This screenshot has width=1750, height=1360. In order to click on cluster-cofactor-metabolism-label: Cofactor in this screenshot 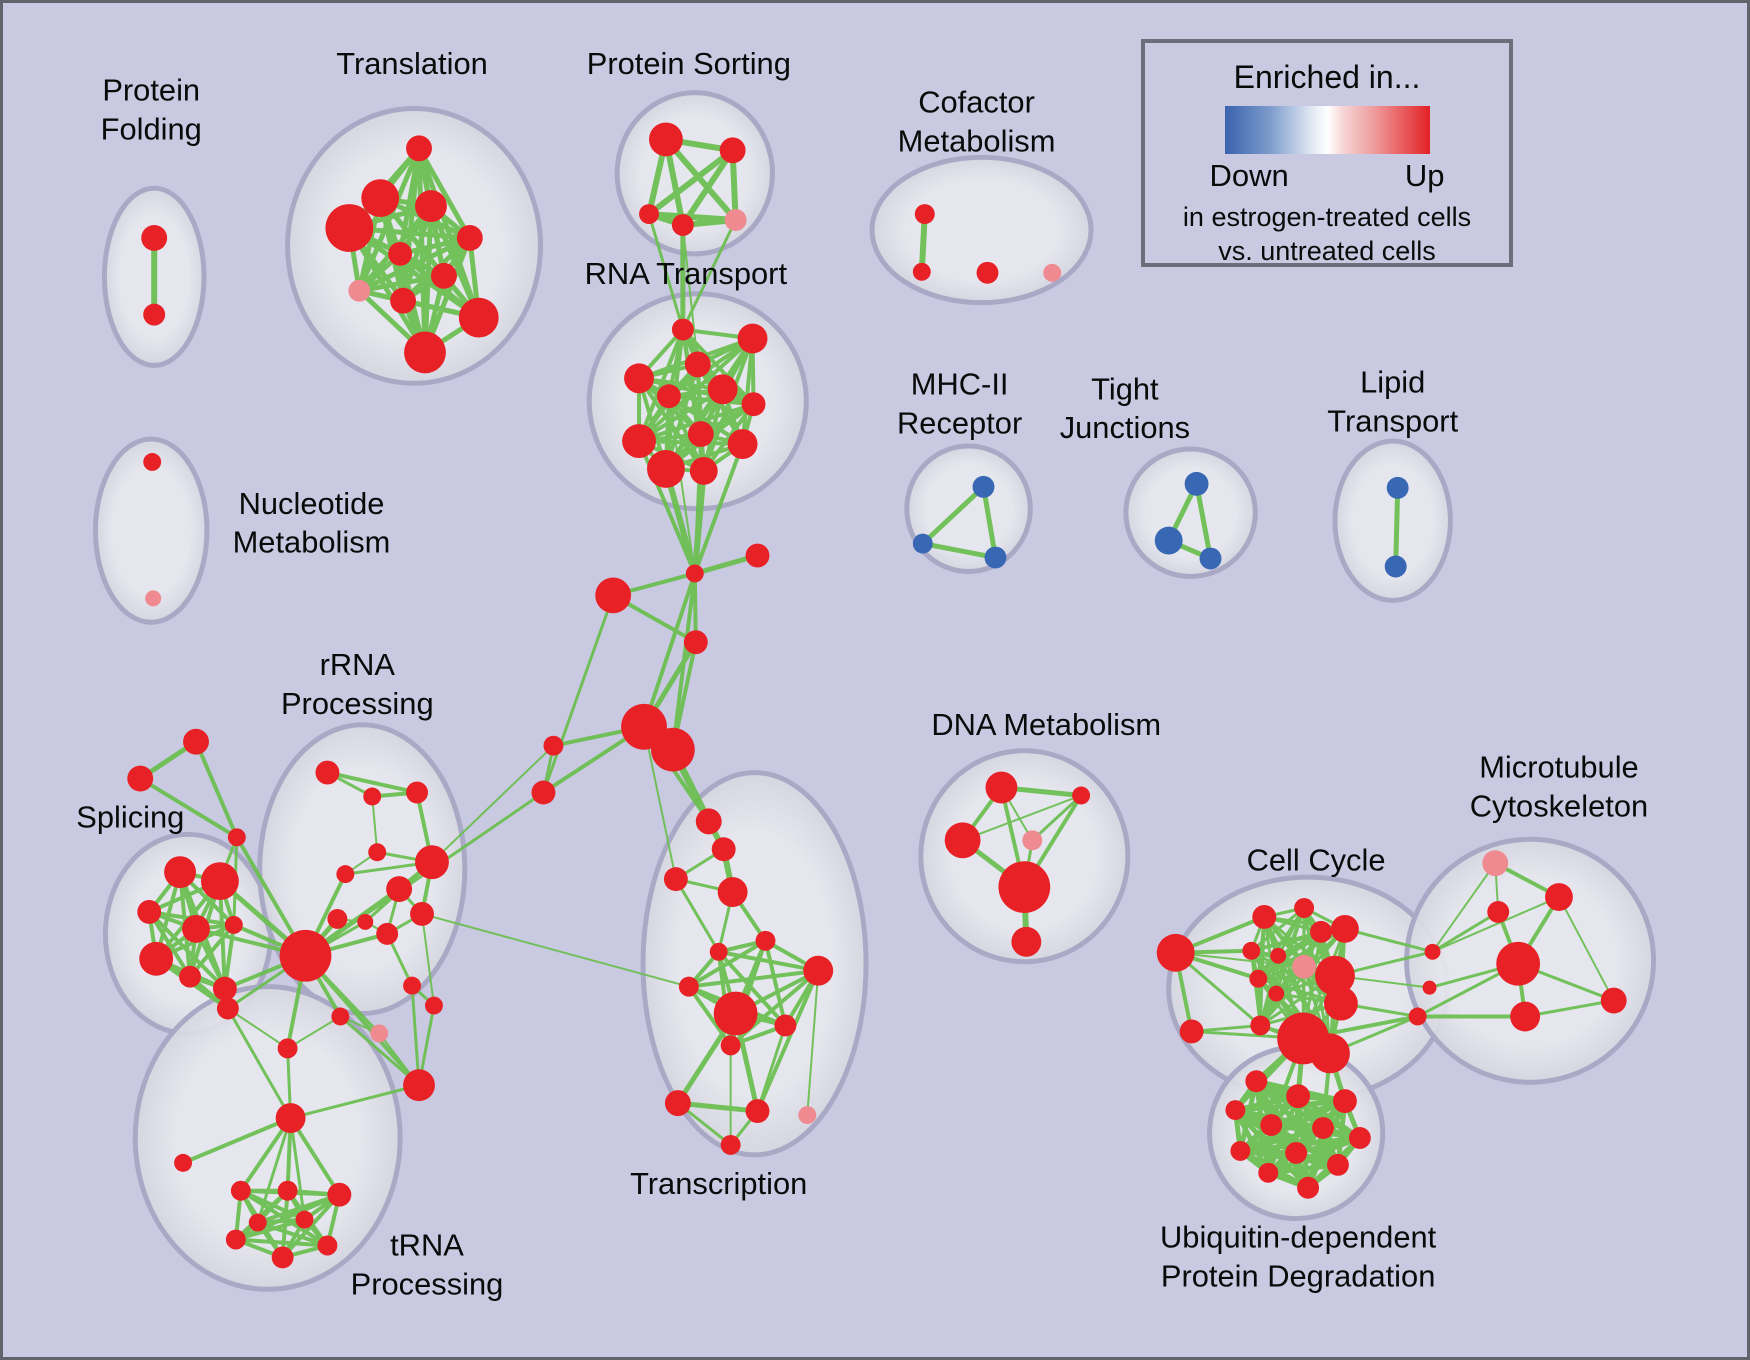, I will do `click(976, 102)`.